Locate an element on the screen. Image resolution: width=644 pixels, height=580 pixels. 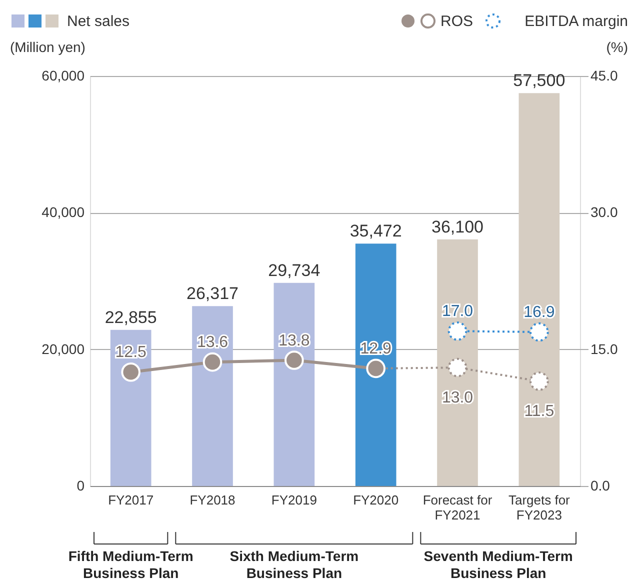
text: Sixth Medium-Term Business Plan is located at coordinates (294, 564).